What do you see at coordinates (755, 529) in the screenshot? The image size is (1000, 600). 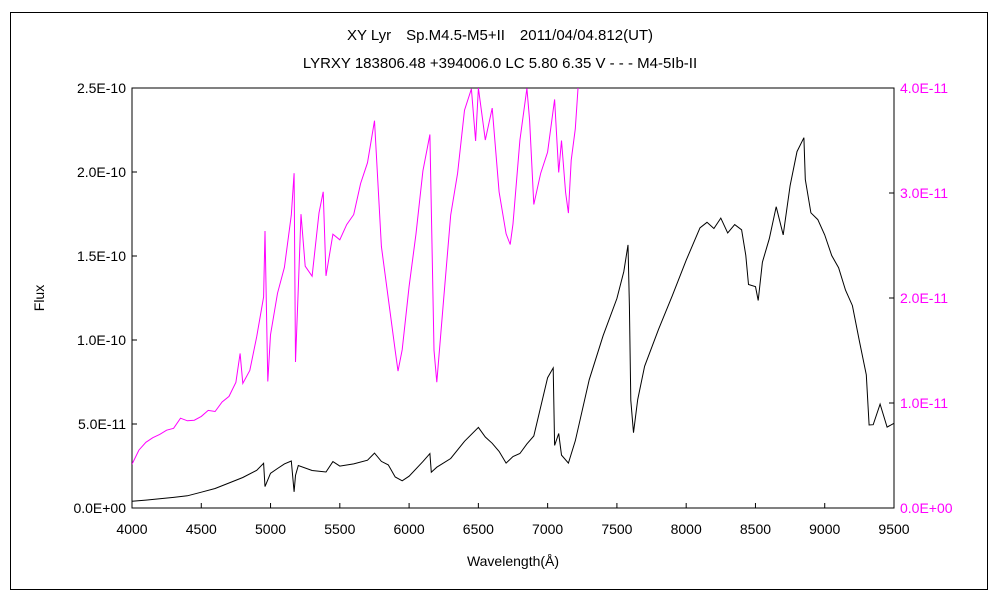 I see `x-tick-label: 8500` at bounding box center [755, 529].